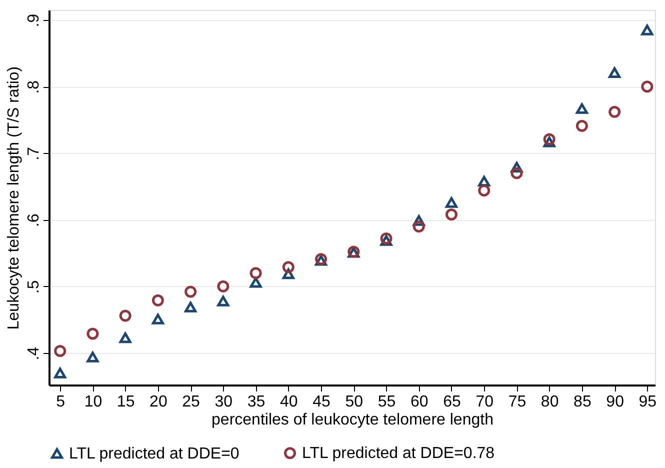 This screenshot has height=468, width=665. What do you see at coordinates (289, 402) in the screenshot?
I see `x-tick-label: 40` at bounding box center [289, 402].